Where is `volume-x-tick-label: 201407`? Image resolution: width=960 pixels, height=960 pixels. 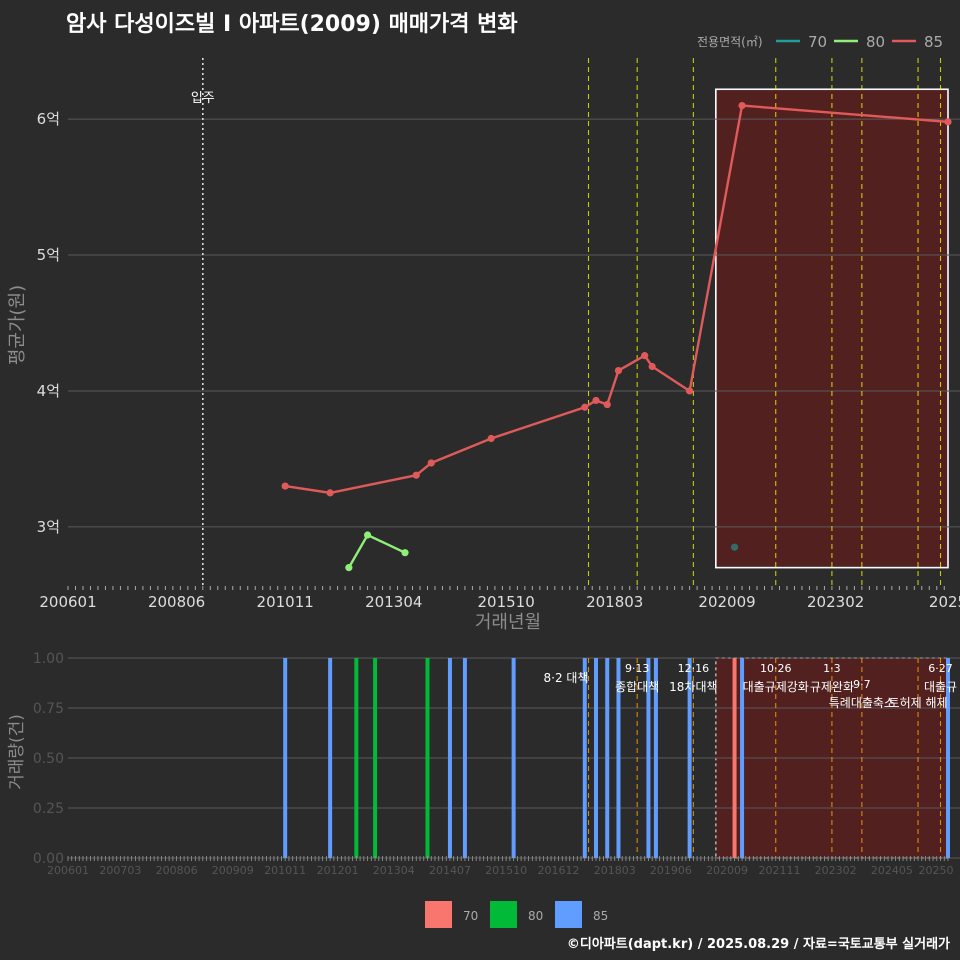 volume-x-tick-label: 201407 is located at coordinates (450, 870).